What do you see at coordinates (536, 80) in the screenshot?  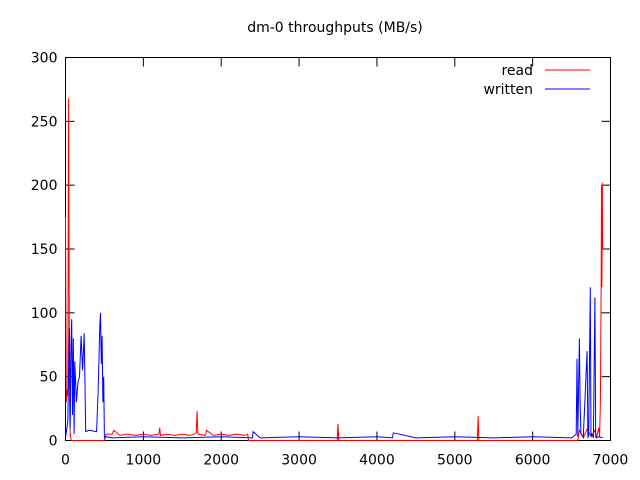 I see `legend: read written` at bounding box center [536, 80].